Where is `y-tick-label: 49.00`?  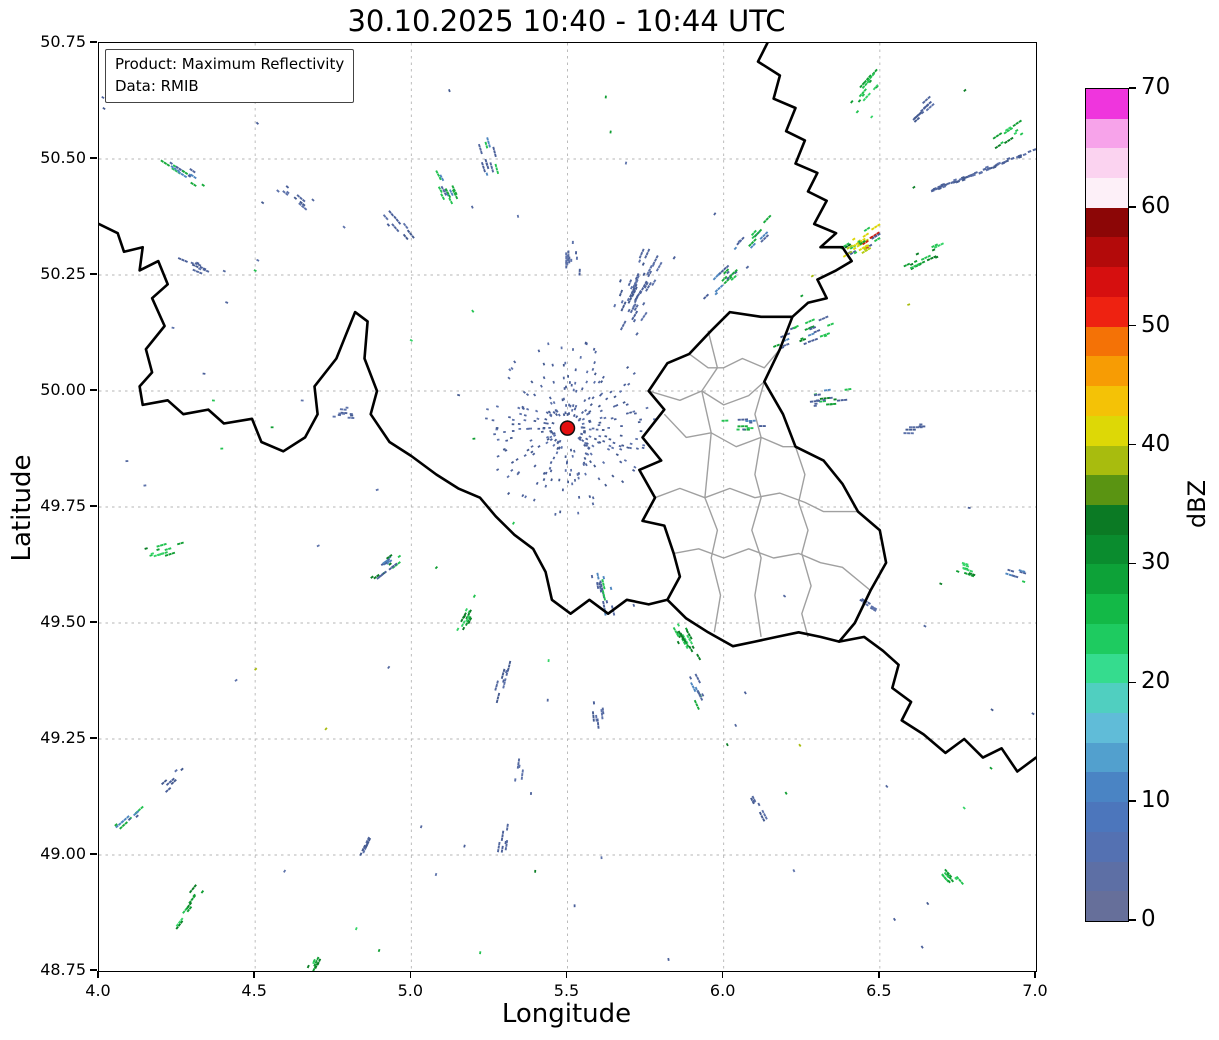
y-tick-label: 49.00 is located at coordinates (63, 853).